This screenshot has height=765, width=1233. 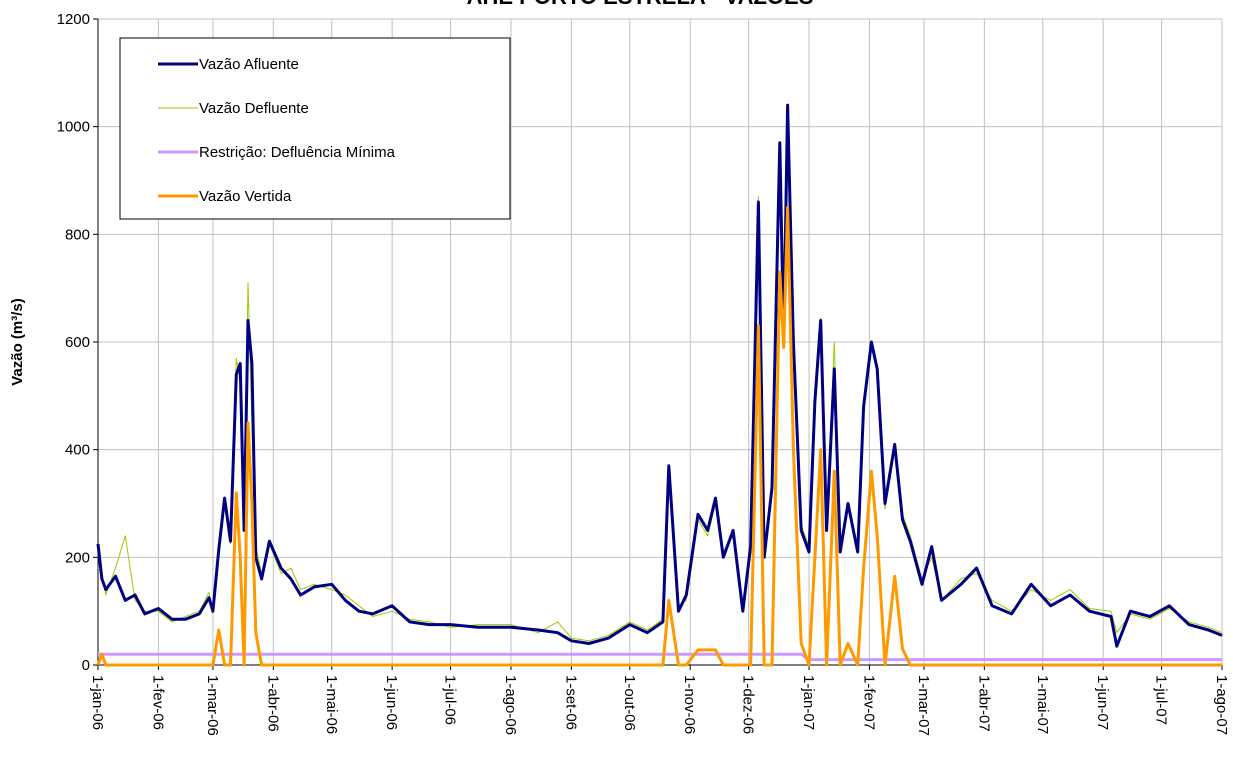 What do you see at coordinates (297, 152) in the screenshot?
I see `legend-label: Restrição: Defluência Mínima` at bounding box center [297, 152].